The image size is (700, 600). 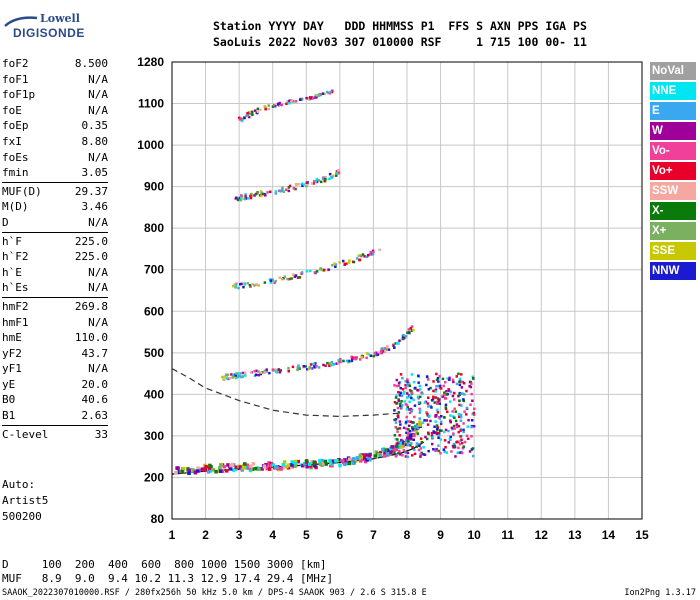 What do you see at coordinates (15, 257) in the screenshot?
I see `param-name: h`F2` at bounding box center [15, 257].